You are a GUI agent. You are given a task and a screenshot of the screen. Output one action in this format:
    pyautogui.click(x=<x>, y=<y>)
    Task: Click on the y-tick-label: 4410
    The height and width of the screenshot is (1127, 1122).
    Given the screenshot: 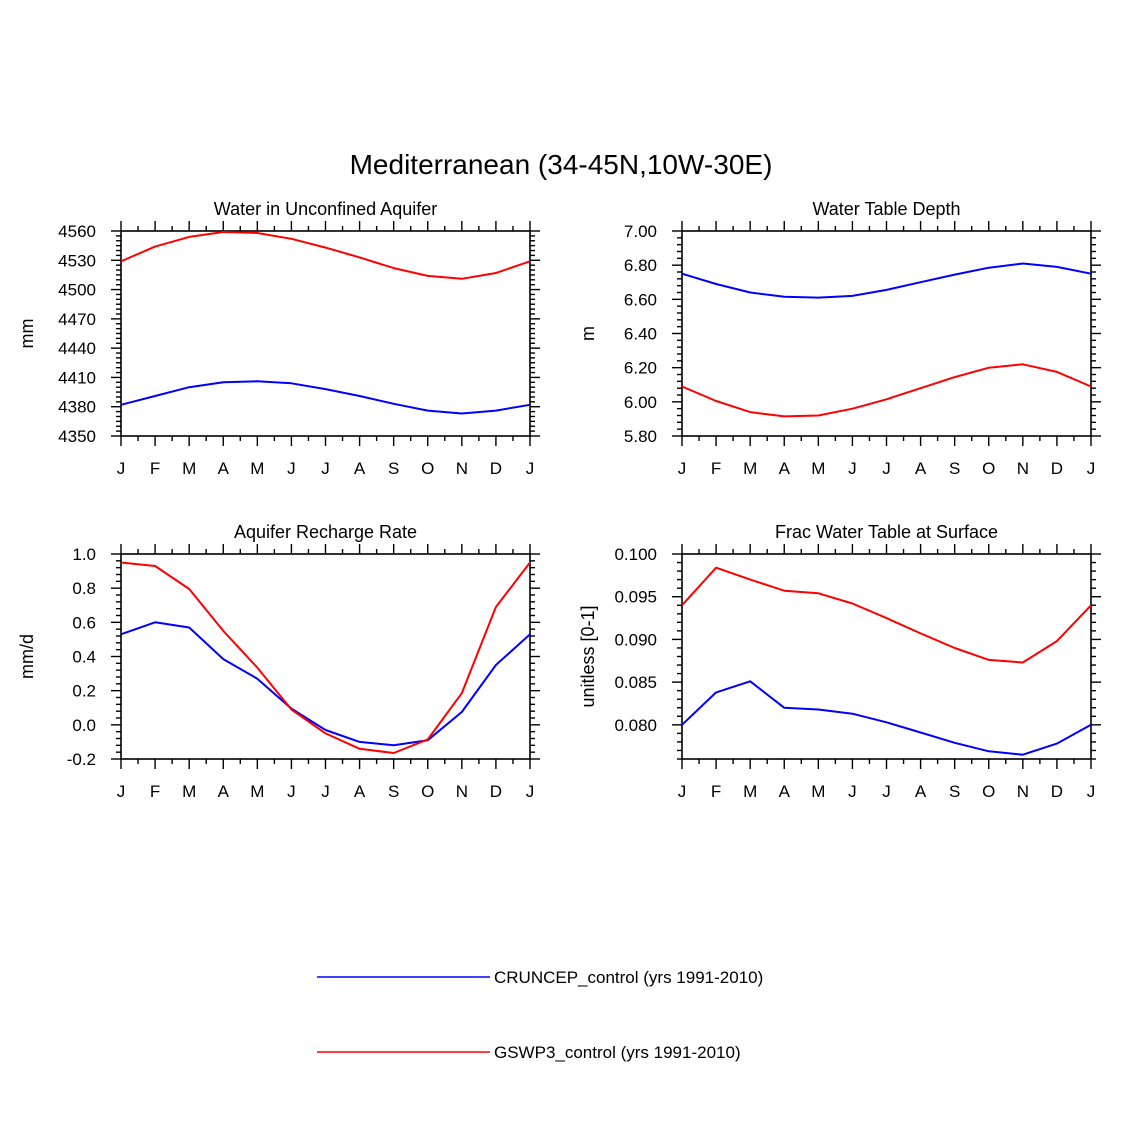 What is the action you would take?
    pyautogui.click(x=77, y=377)
    